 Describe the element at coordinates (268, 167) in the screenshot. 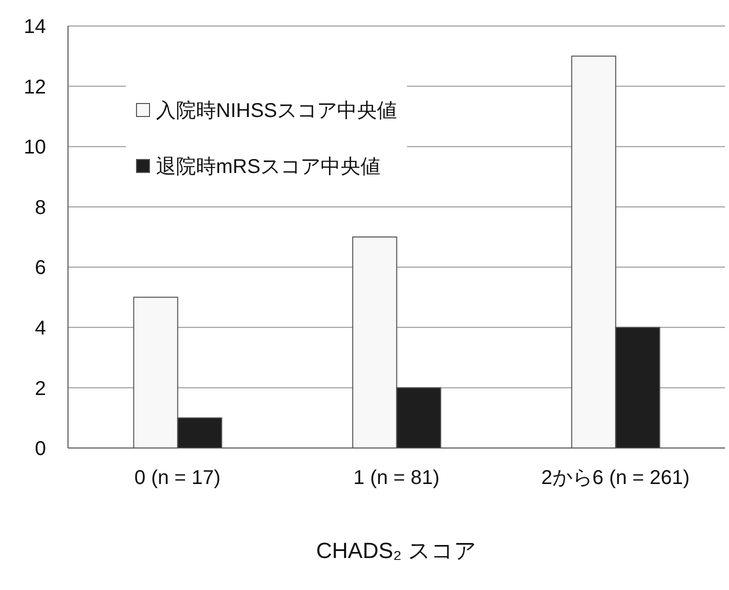

I see `legend-label: 退院時mRSスコア中央値` at that location.